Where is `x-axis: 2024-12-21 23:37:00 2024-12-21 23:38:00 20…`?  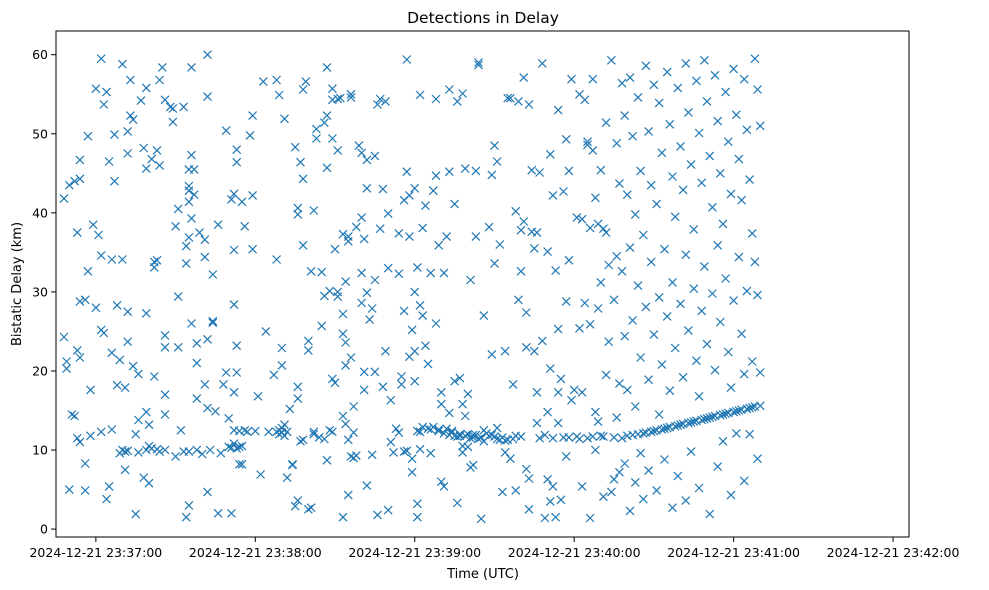
x-axis: 2024-12-21 23:37:00 2024-12-21 23:38:00 20… is located at coordinates (494, 548).